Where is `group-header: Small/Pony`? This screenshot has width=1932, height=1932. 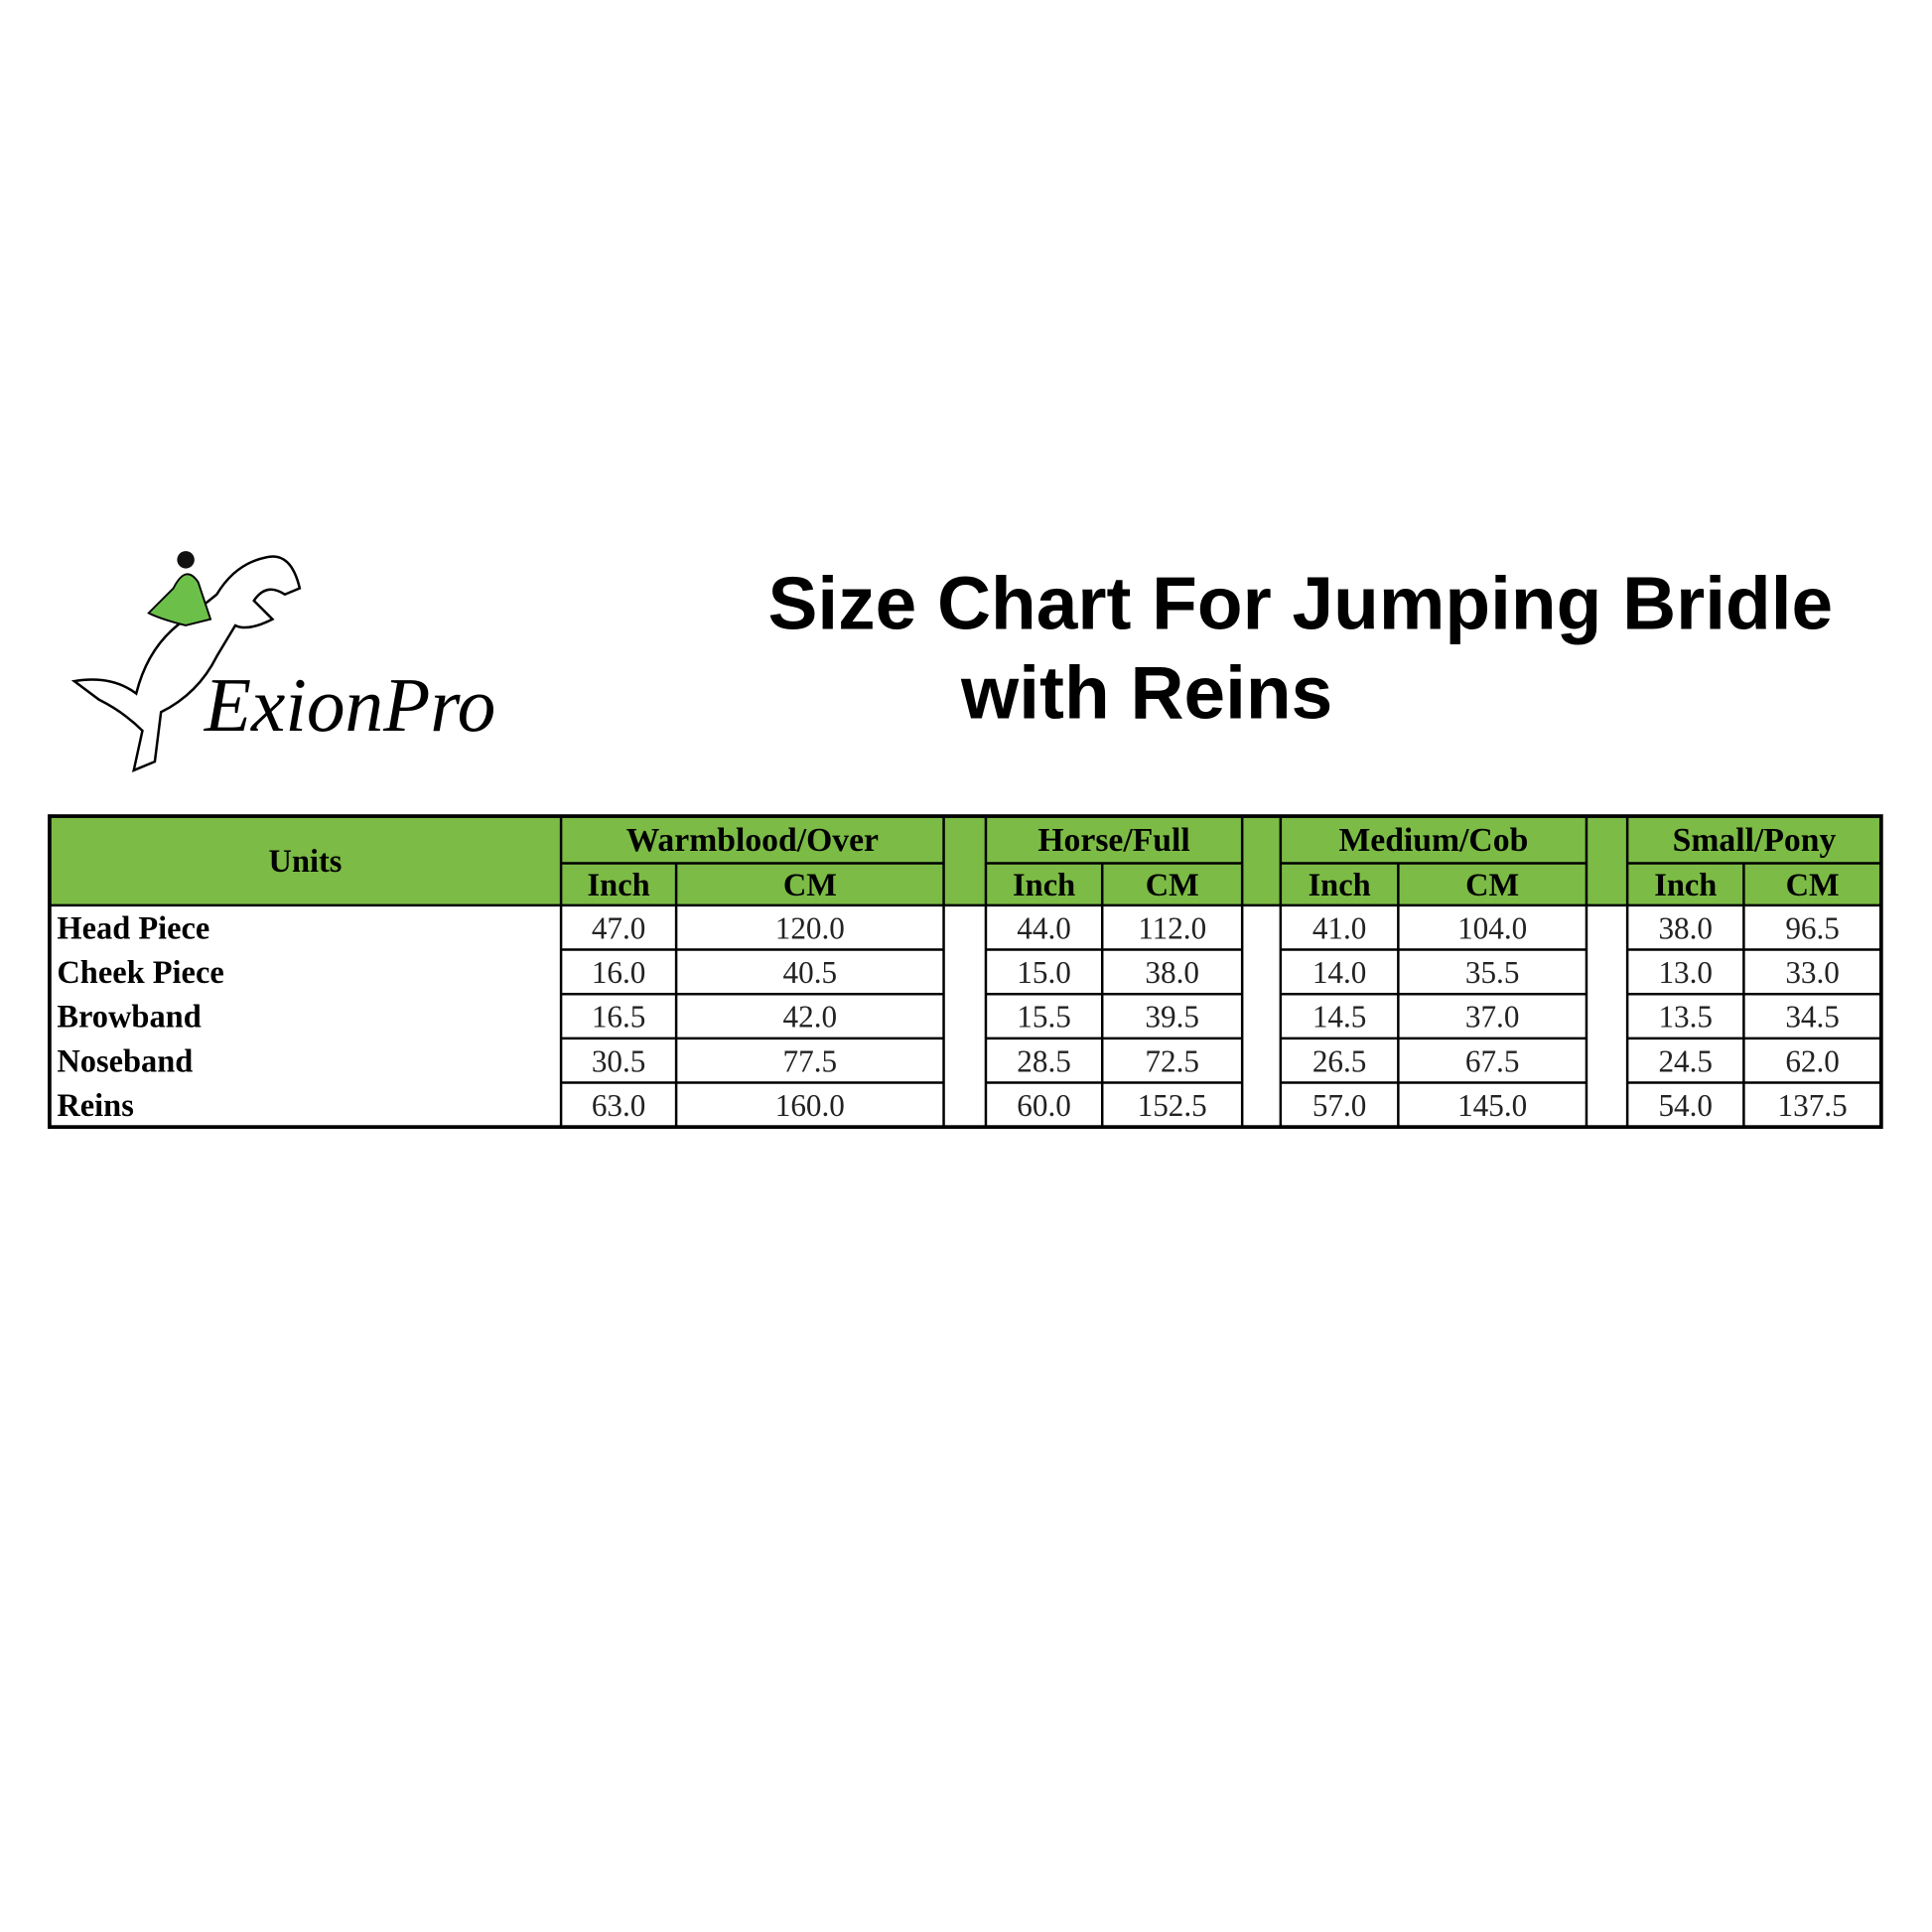
group-header: Small/Pony is located at coordinates (1755, 841).